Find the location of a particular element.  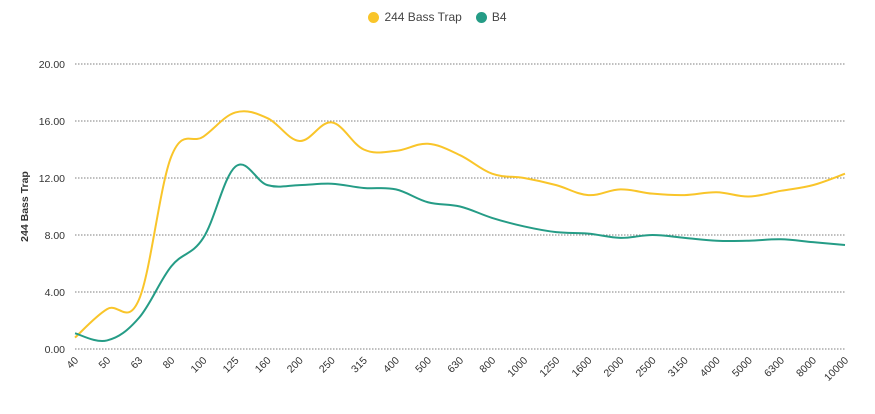

x-tick-label-125: 125 is located at coordinates (231, 365).